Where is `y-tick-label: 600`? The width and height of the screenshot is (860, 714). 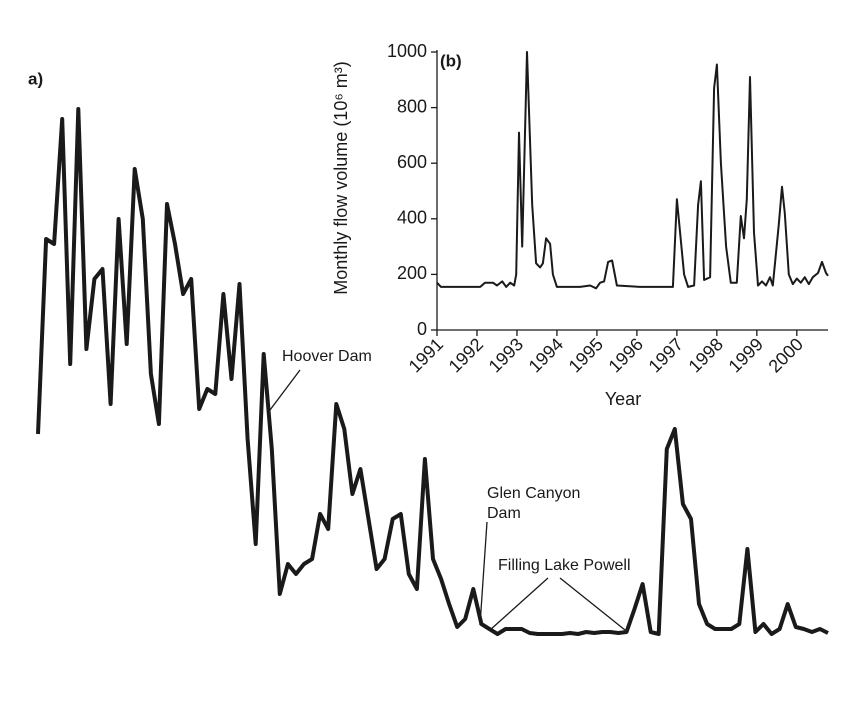
y-tick-label: 600 is located at coordinates (412, 162).